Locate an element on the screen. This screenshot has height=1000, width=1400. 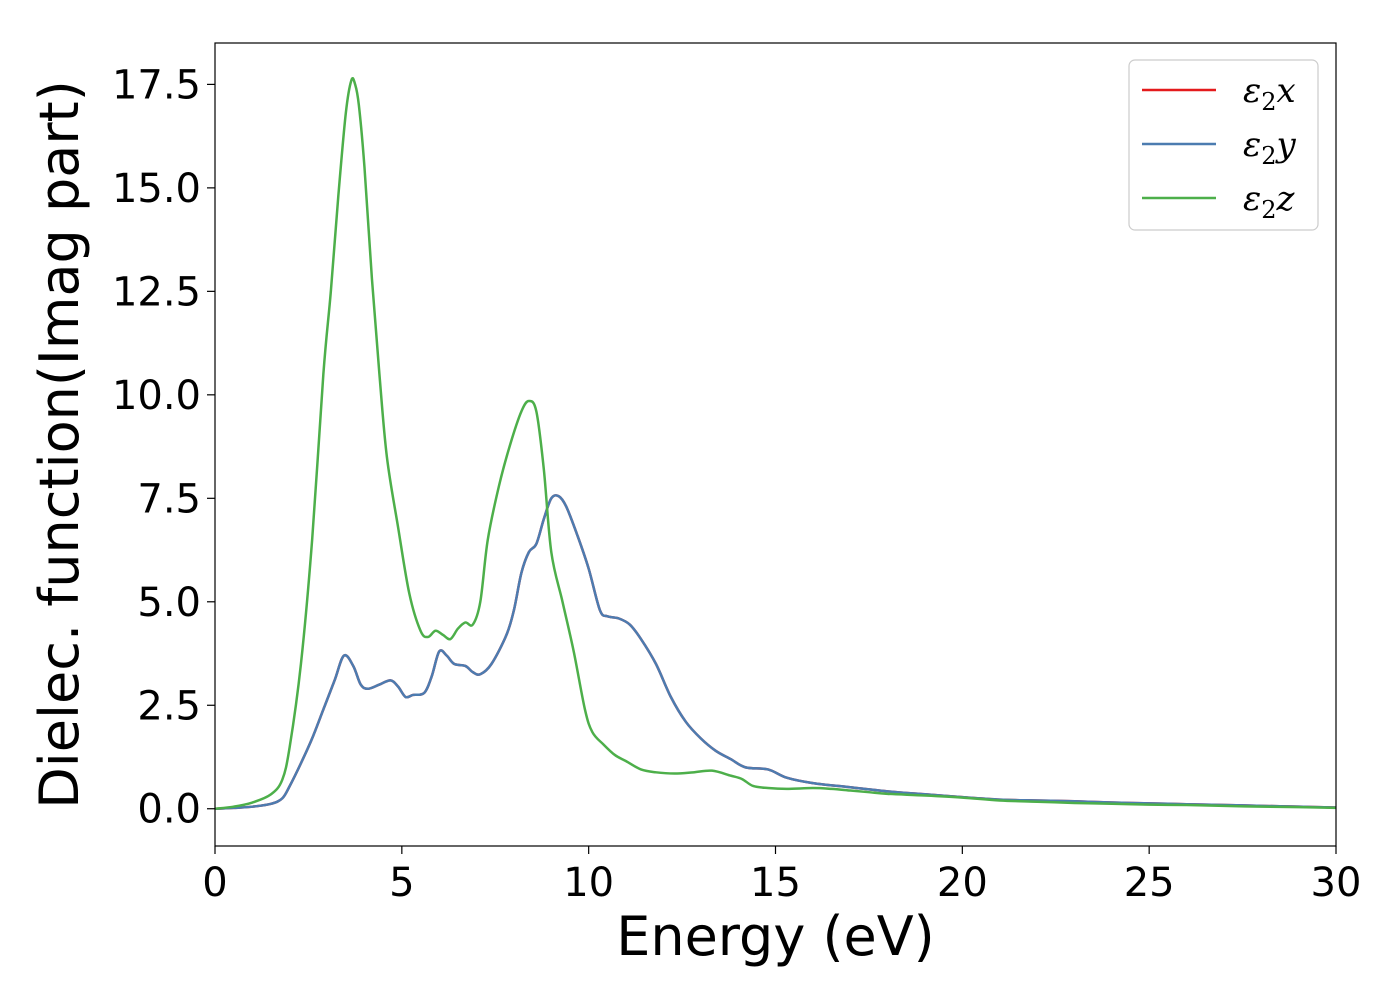
x-axis: 0 5 10 15 20 25 30 is located at coordinates (781, 876).